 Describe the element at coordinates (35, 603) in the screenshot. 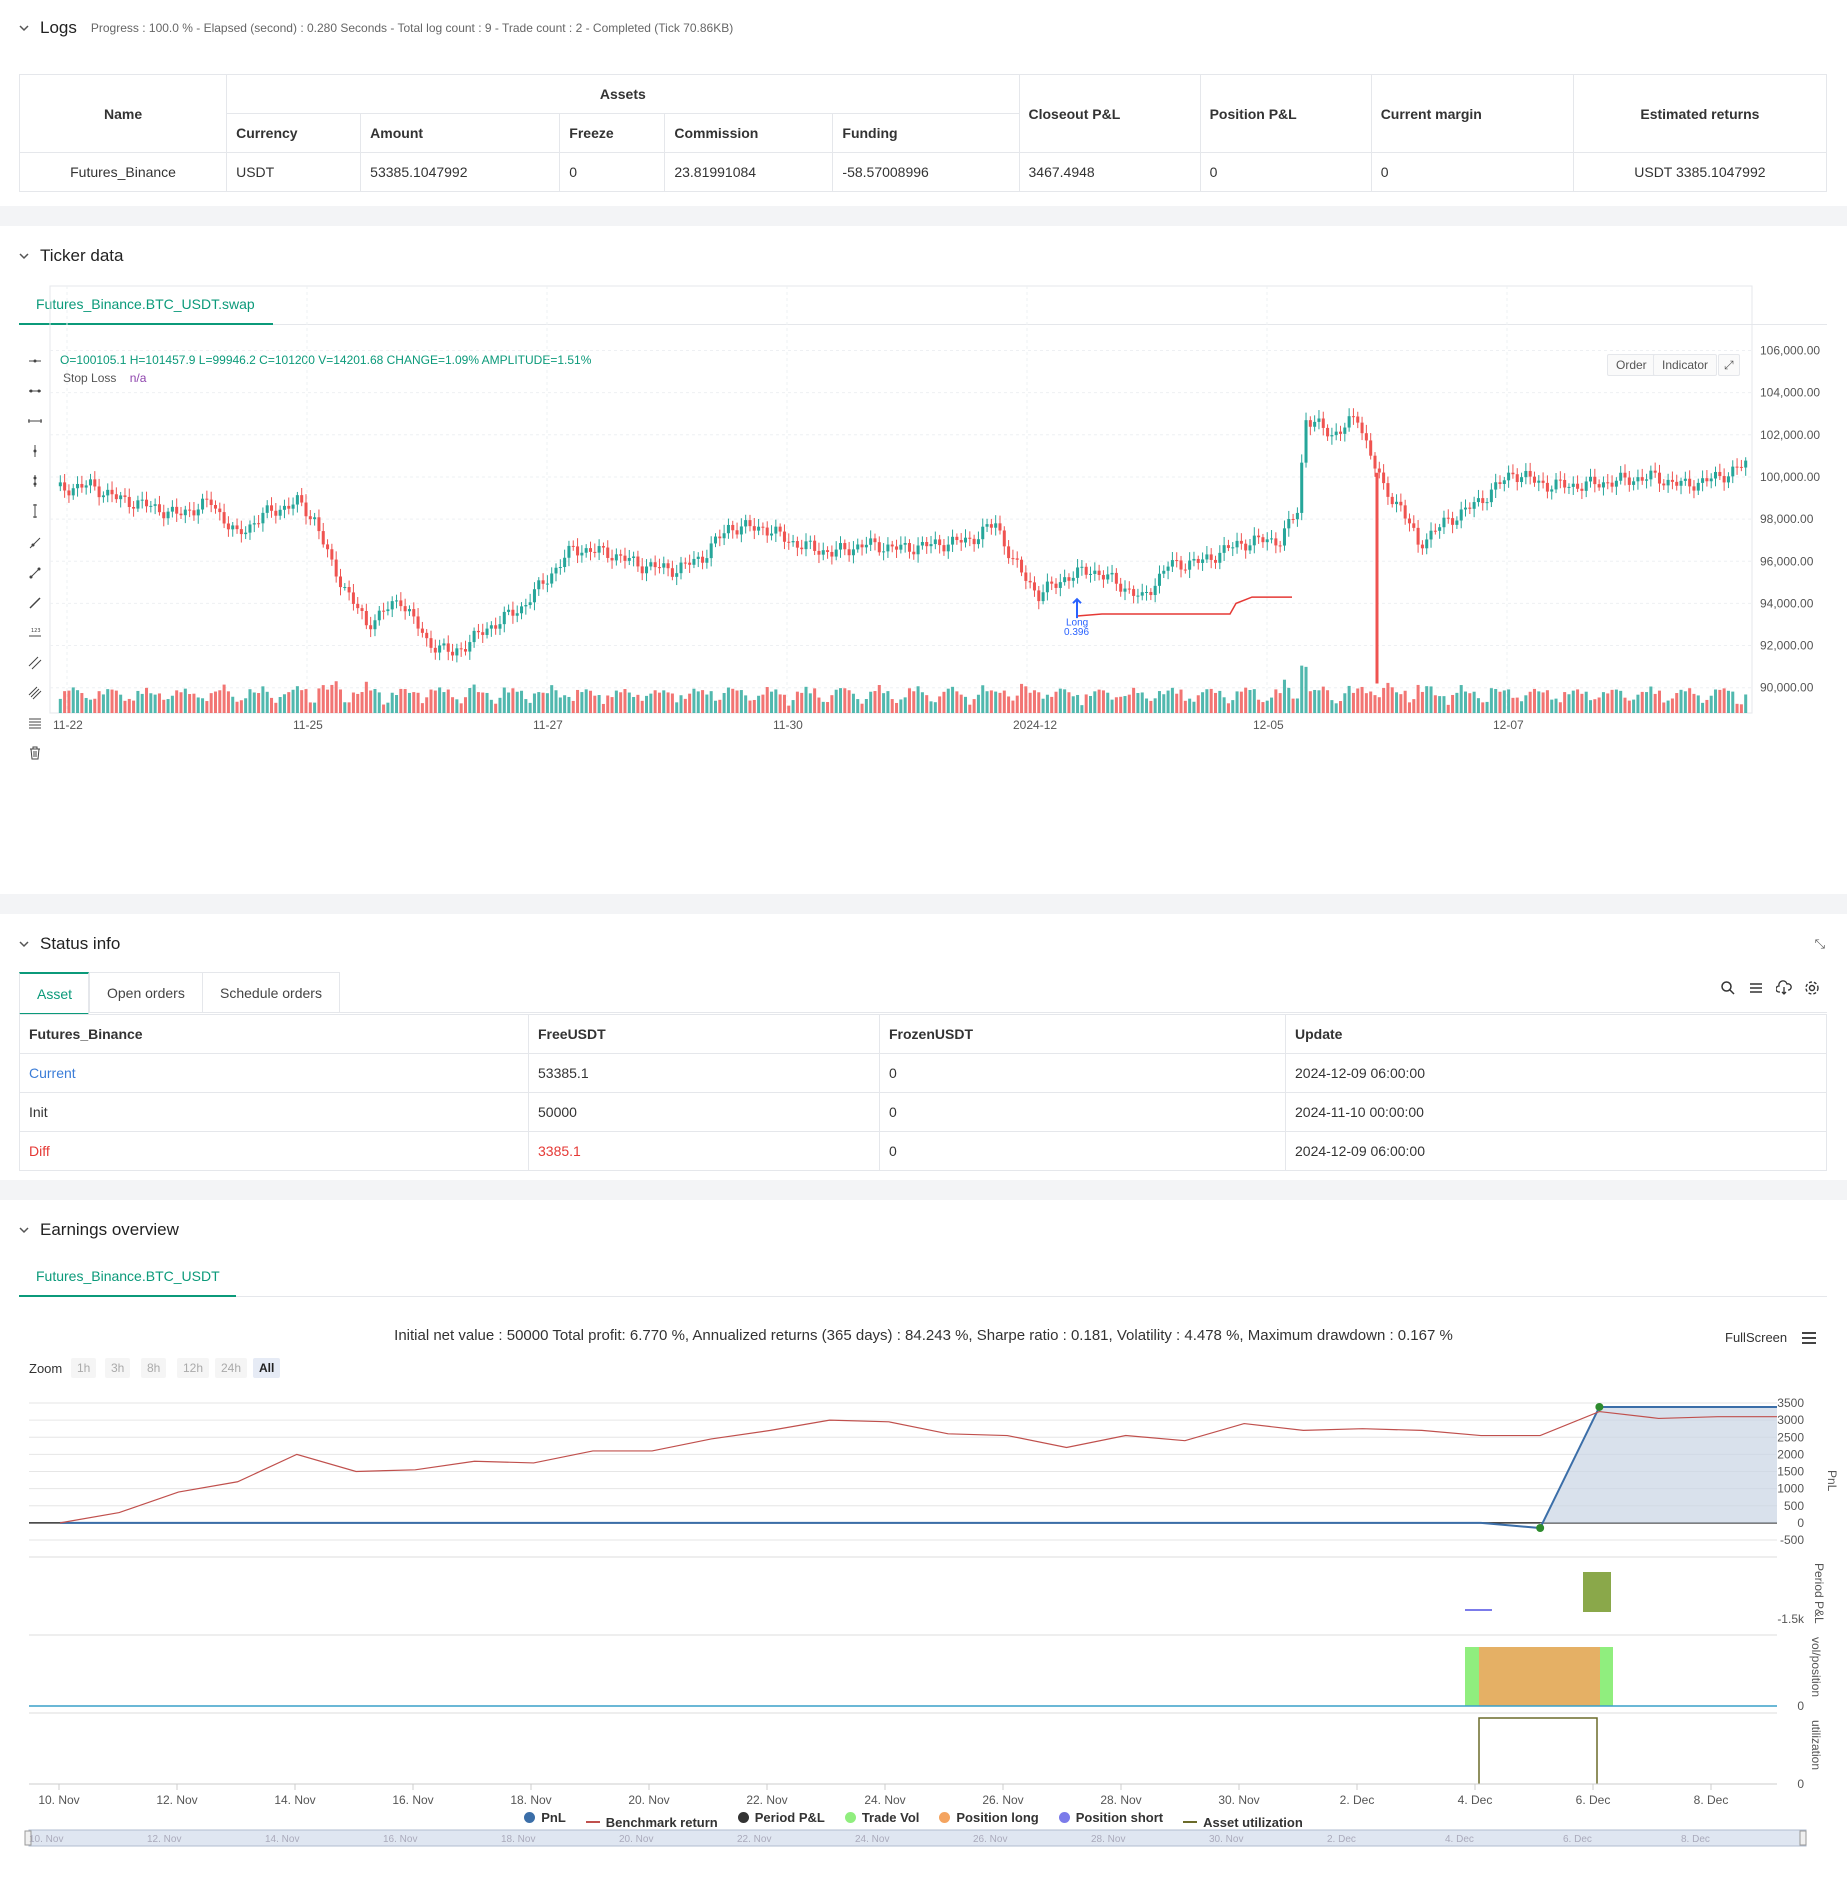

I see `trend-line-icon` at that location.